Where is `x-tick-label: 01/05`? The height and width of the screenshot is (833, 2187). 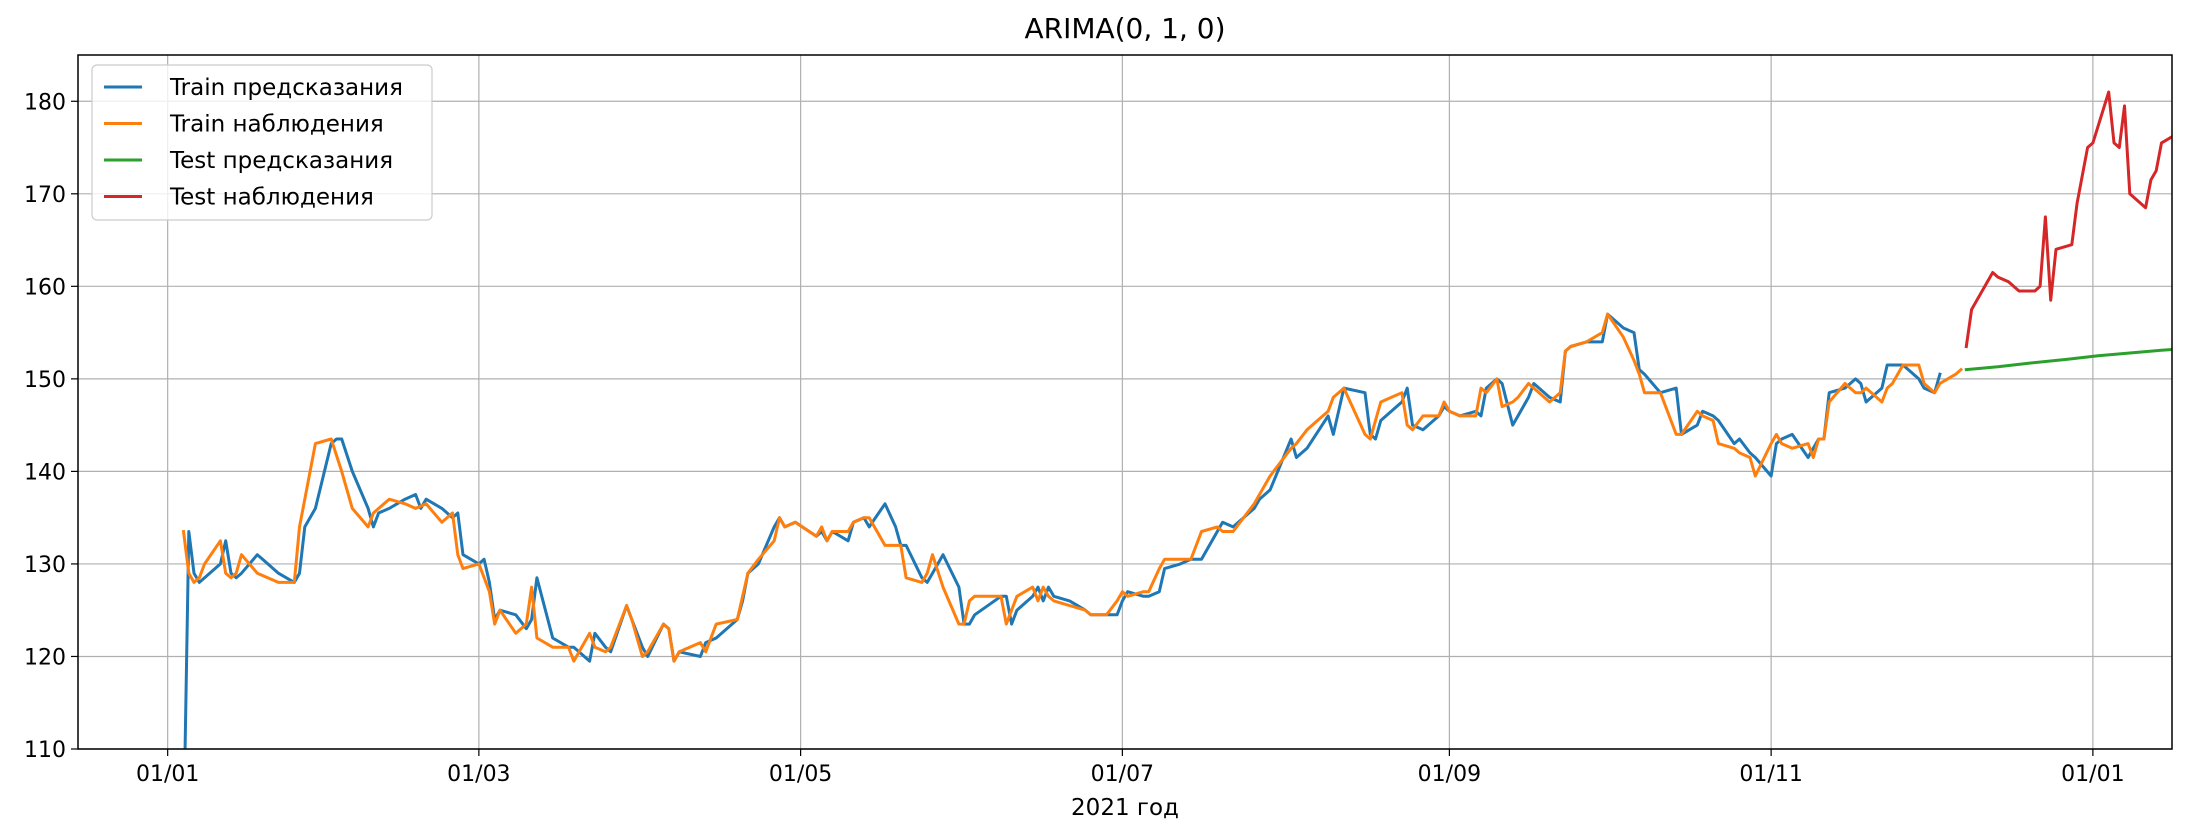 x-tick-label: 01/05 is located at coordinates (800, 774).